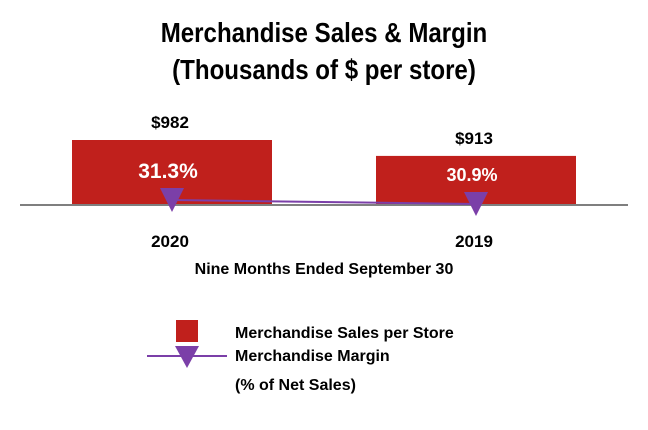 The height and width of the screenshot is (430, 648). I want to click on x-tick-label-2019: 2019, so click(474, 241).